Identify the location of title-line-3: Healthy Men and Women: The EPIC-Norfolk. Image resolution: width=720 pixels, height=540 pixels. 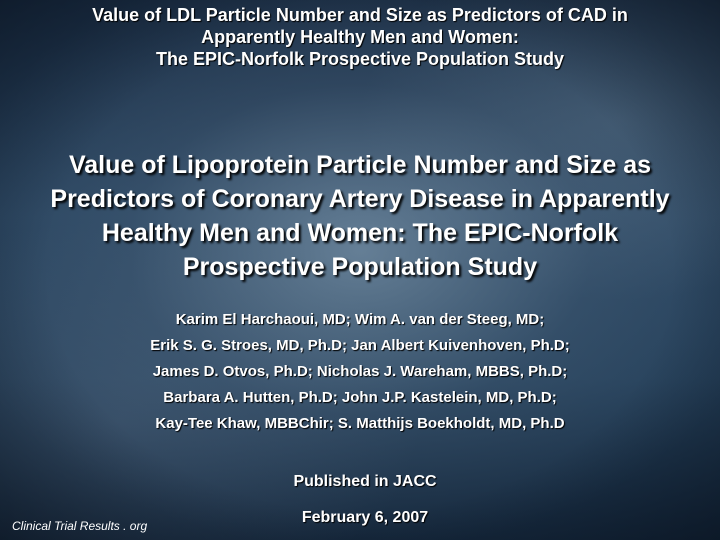
(360, 233).